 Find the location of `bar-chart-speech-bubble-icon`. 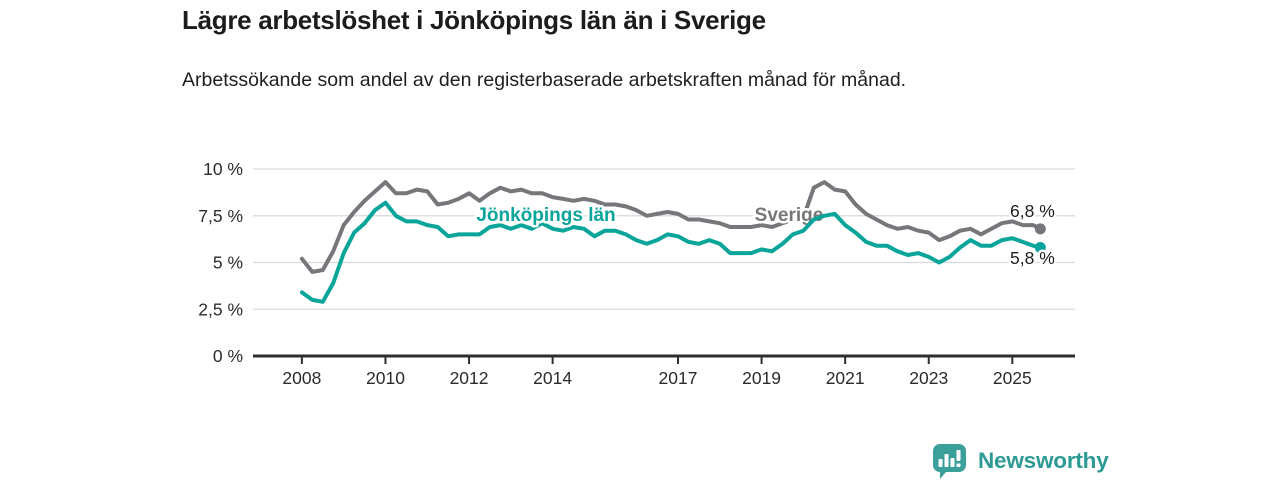

bar-chart-speech-bubble-icon is located at coordinates (949, 461).